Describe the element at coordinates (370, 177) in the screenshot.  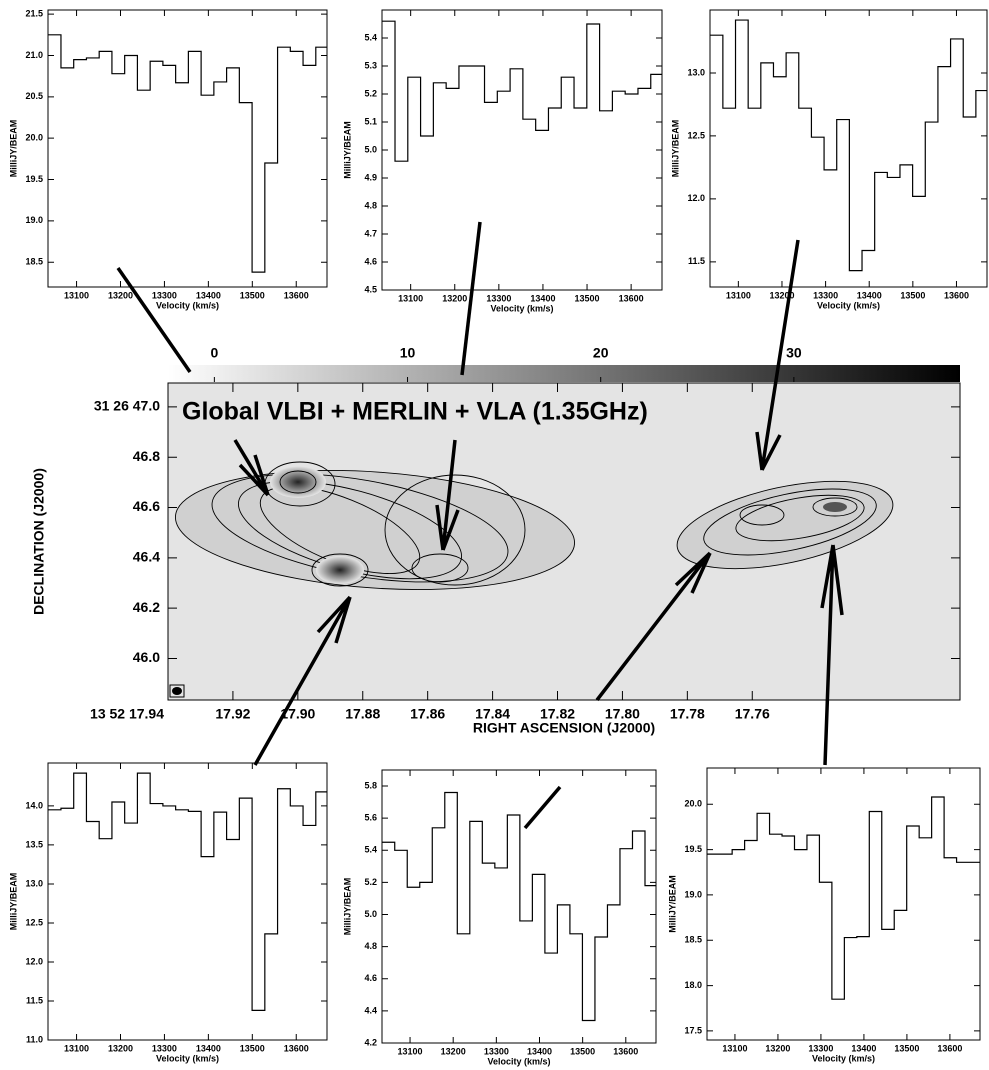
I see `y-tick-label: 4.9` at that location.